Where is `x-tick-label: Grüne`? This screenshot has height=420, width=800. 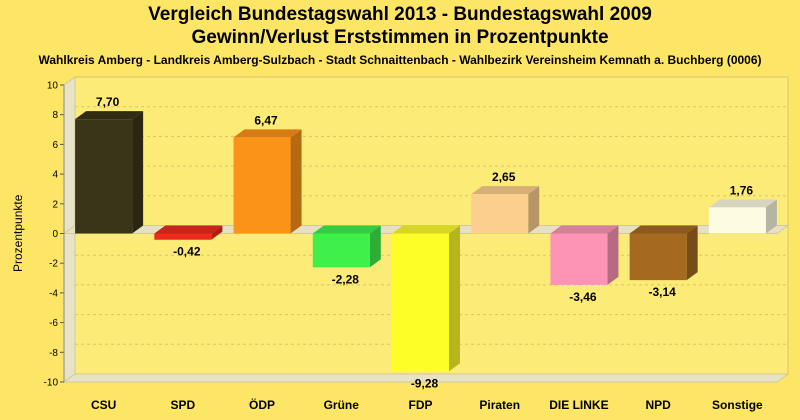
x-tick-label: Grüne is located at coordinates (342, 405).